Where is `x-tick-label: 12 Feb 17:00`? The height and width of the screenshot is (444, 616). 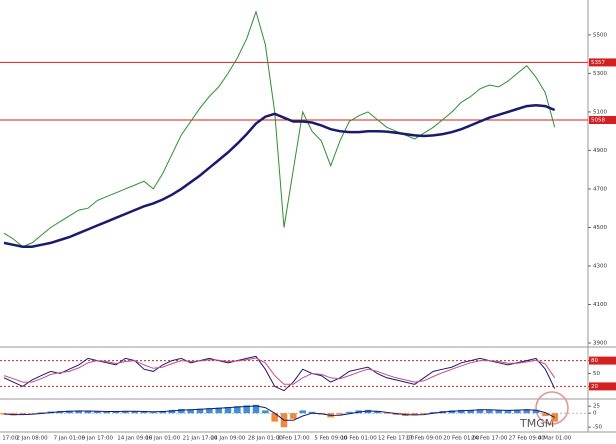
x-tick-label: 12 Feb 17:00 is located at coordinates (396, 439).